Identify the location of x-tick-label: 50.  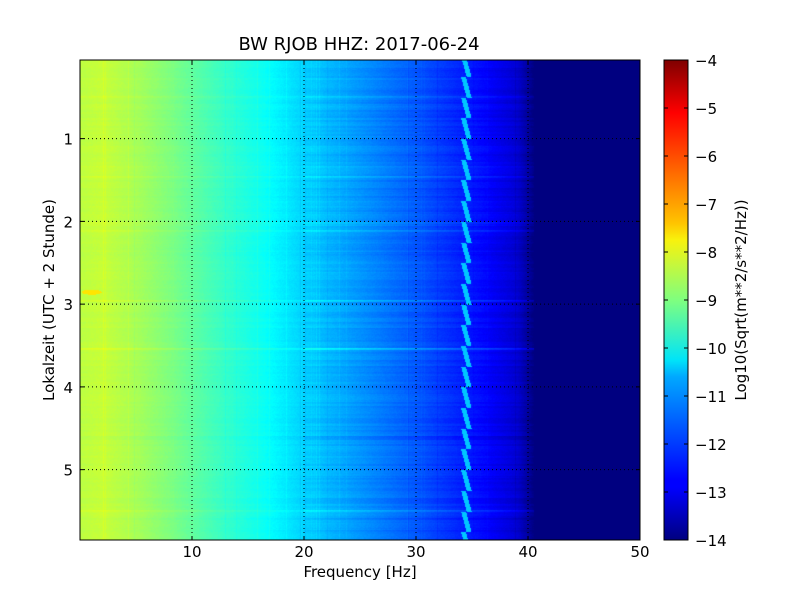
(639, 552).